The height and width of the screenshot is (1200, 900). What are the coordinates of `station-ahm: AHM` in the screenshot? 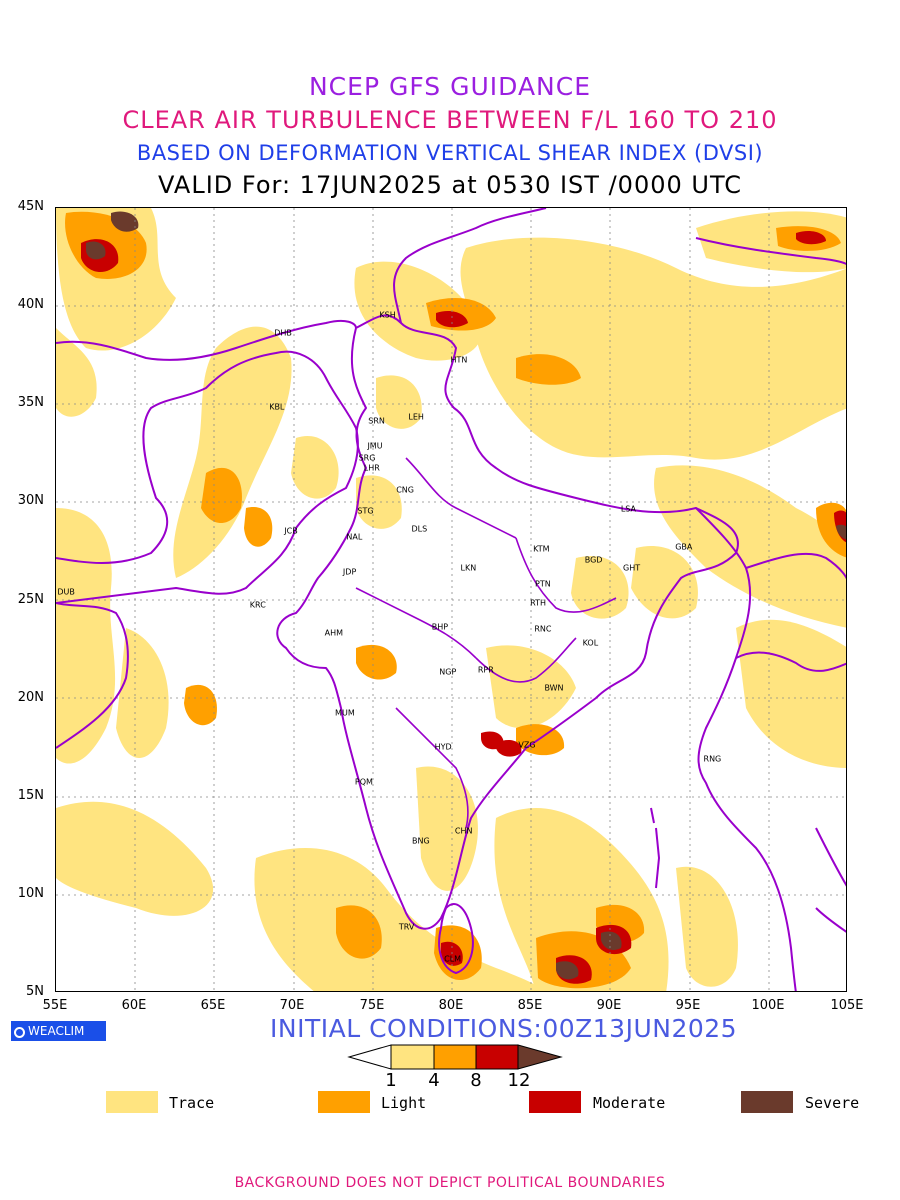 It's located at (333, 633).